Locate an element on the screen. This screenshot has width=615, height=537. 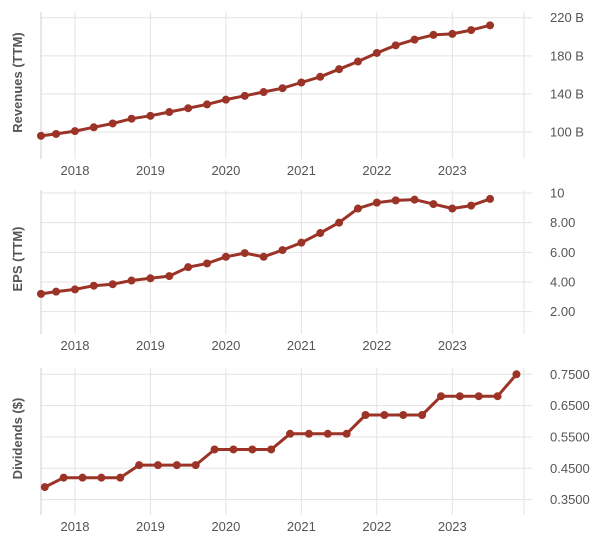
eps-x-tick-label: 2023 is located at coordinates (452, 345).